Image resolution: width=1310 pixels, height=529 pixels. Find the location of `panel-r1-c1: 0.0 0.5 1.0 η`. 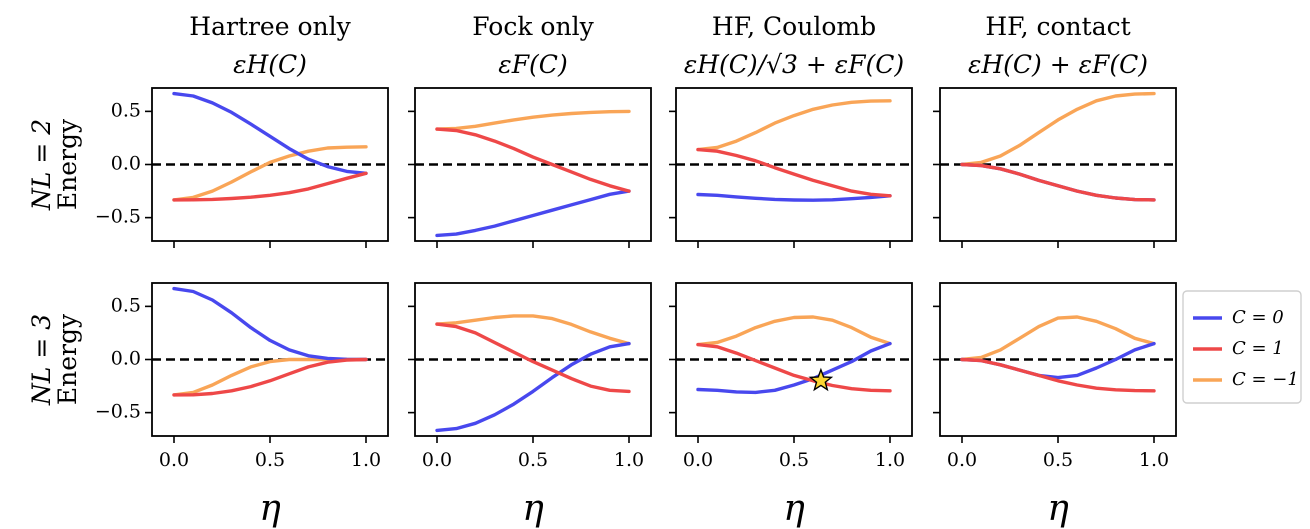

panel-r1-c1: 0.0 0.5 1.0 η is located at coordinates (530, 405).